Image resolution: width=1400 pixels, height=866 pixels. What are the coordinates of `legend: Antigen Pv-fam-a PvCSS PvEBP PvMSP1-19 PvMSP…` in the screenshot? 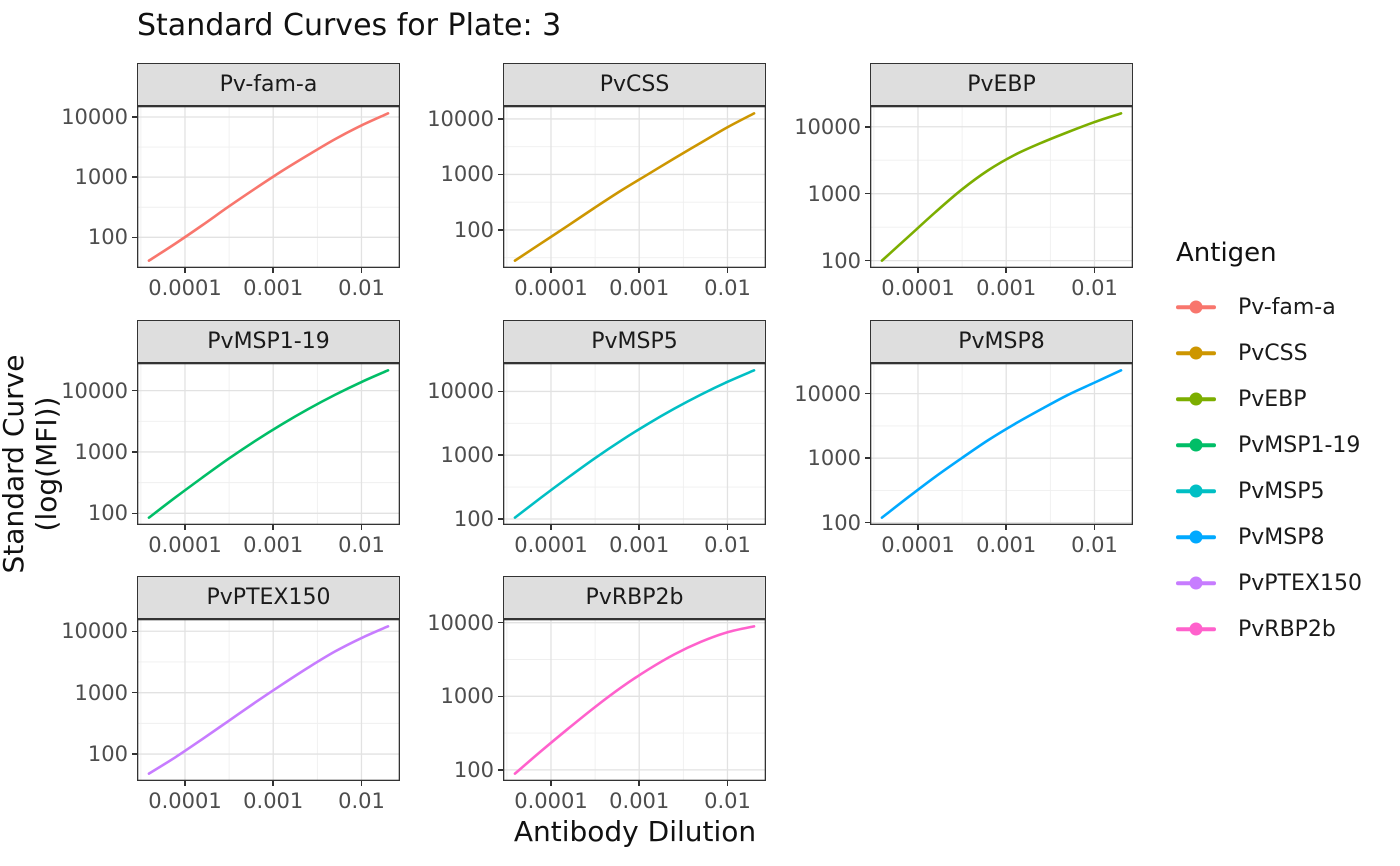 It's located at (1269, 445).